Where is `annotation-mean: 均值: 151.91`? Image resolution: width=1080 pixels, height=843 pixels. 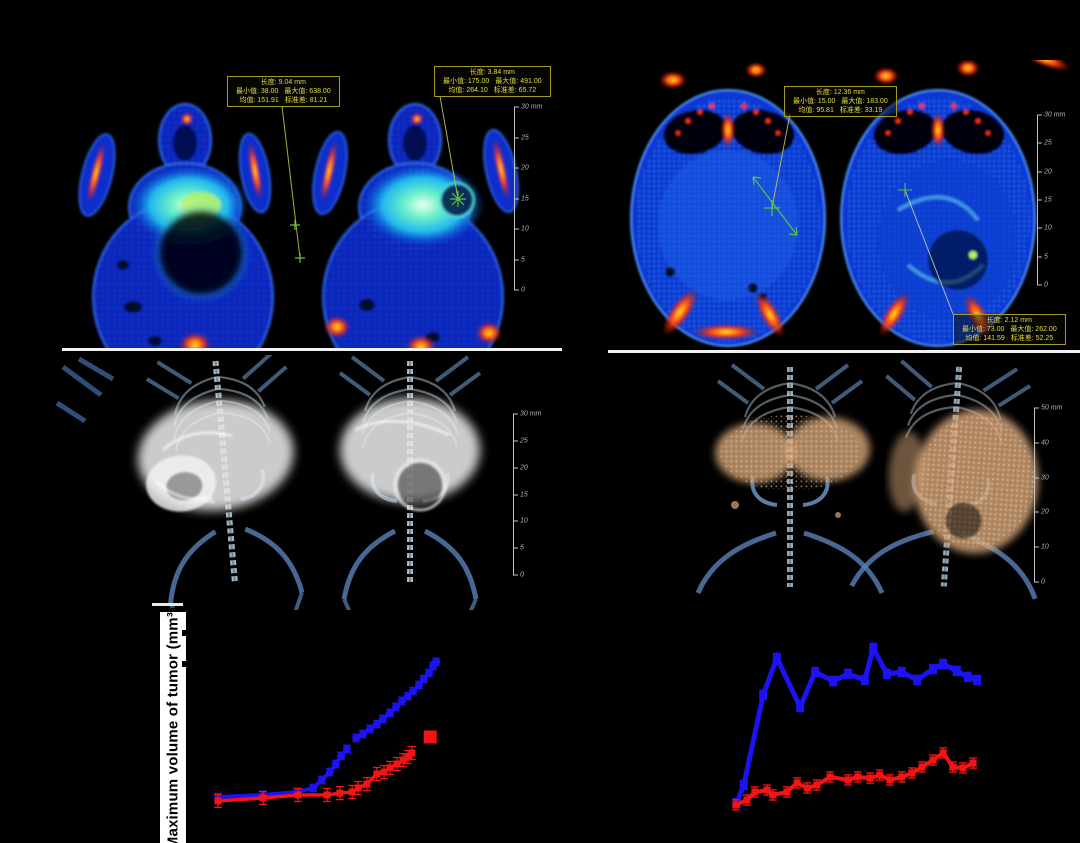 annotation-mean: 均值: 151.91 is located at coordinates (259, 100).